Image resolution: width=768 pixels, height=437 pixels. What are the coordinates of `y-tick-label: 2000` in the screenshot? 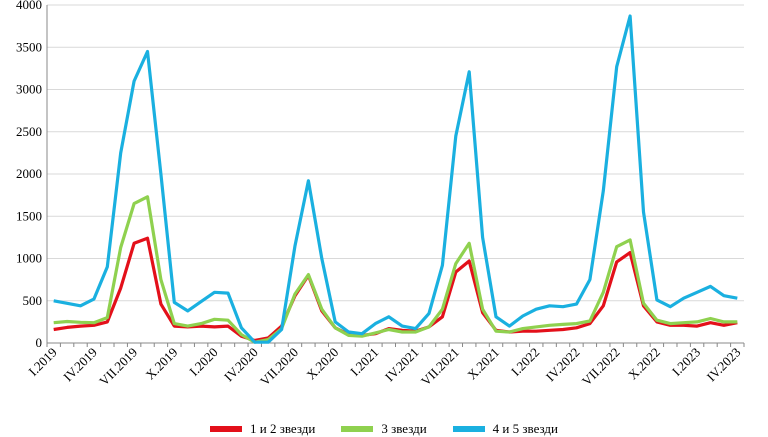 It's located at (29, 173).